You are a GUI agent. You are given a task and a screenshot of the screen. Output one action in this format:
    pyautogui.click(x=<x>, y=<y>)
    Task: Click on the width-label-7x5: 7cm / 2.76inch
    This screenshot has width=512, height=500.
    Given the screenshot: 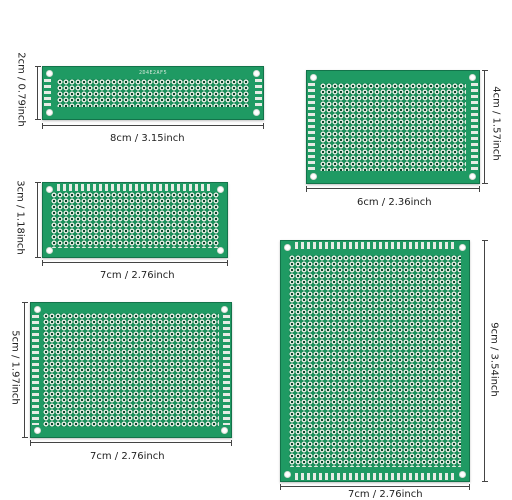 What is the action you would take?
    pyautogui.click(x=127, y=456)
    